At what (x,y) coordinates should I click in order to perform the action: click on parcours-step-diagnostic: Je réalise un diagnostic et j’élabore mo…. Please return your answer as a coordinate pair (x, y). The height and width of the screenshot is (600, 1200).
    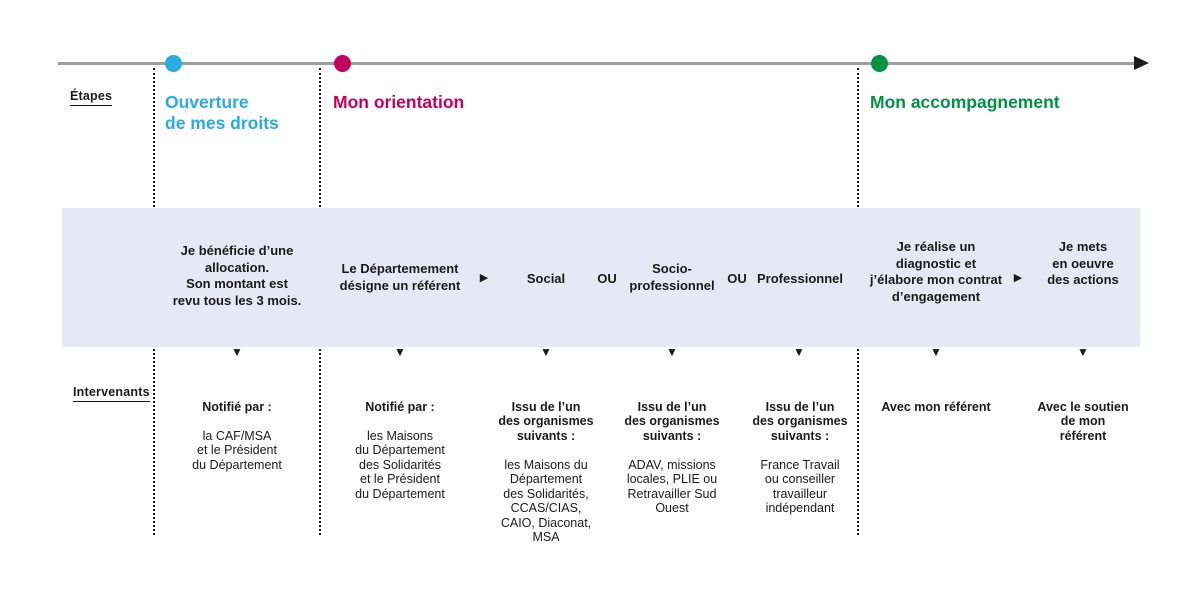
    Looking at the image, I should click on (936, 271).